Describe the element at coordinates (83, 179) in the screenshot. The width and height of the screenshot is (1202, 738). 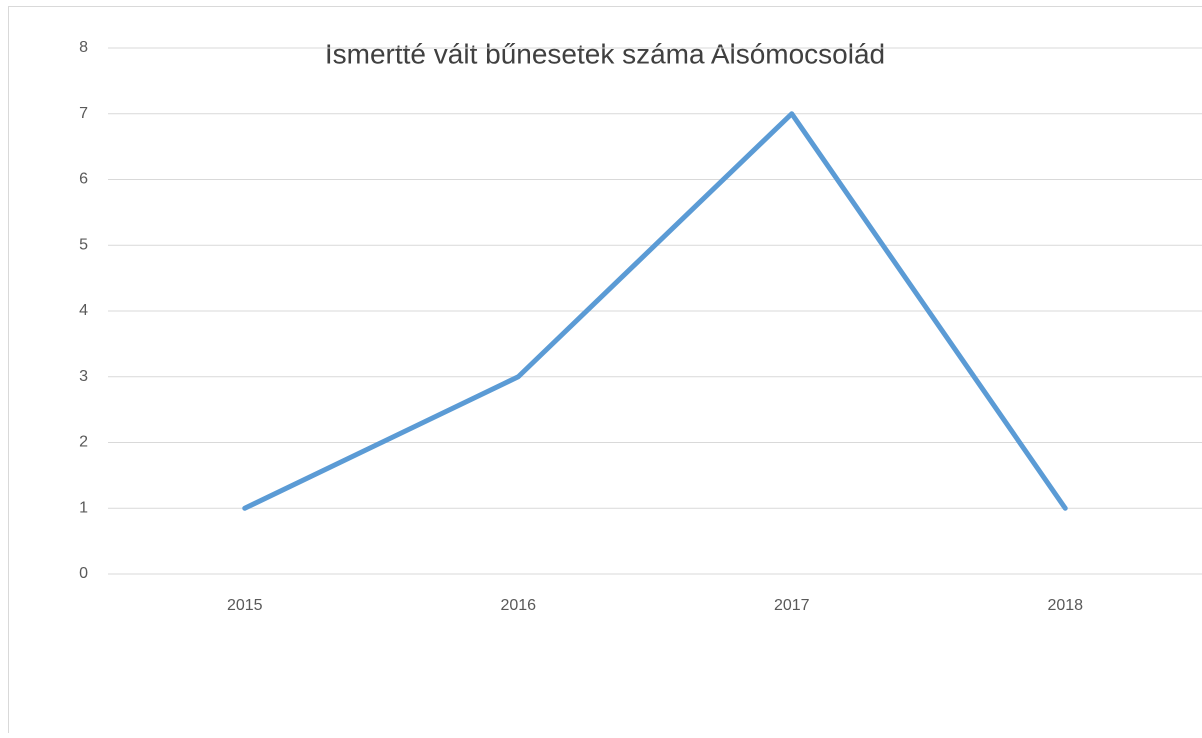
I see `y-tick-label: 6` at that location.